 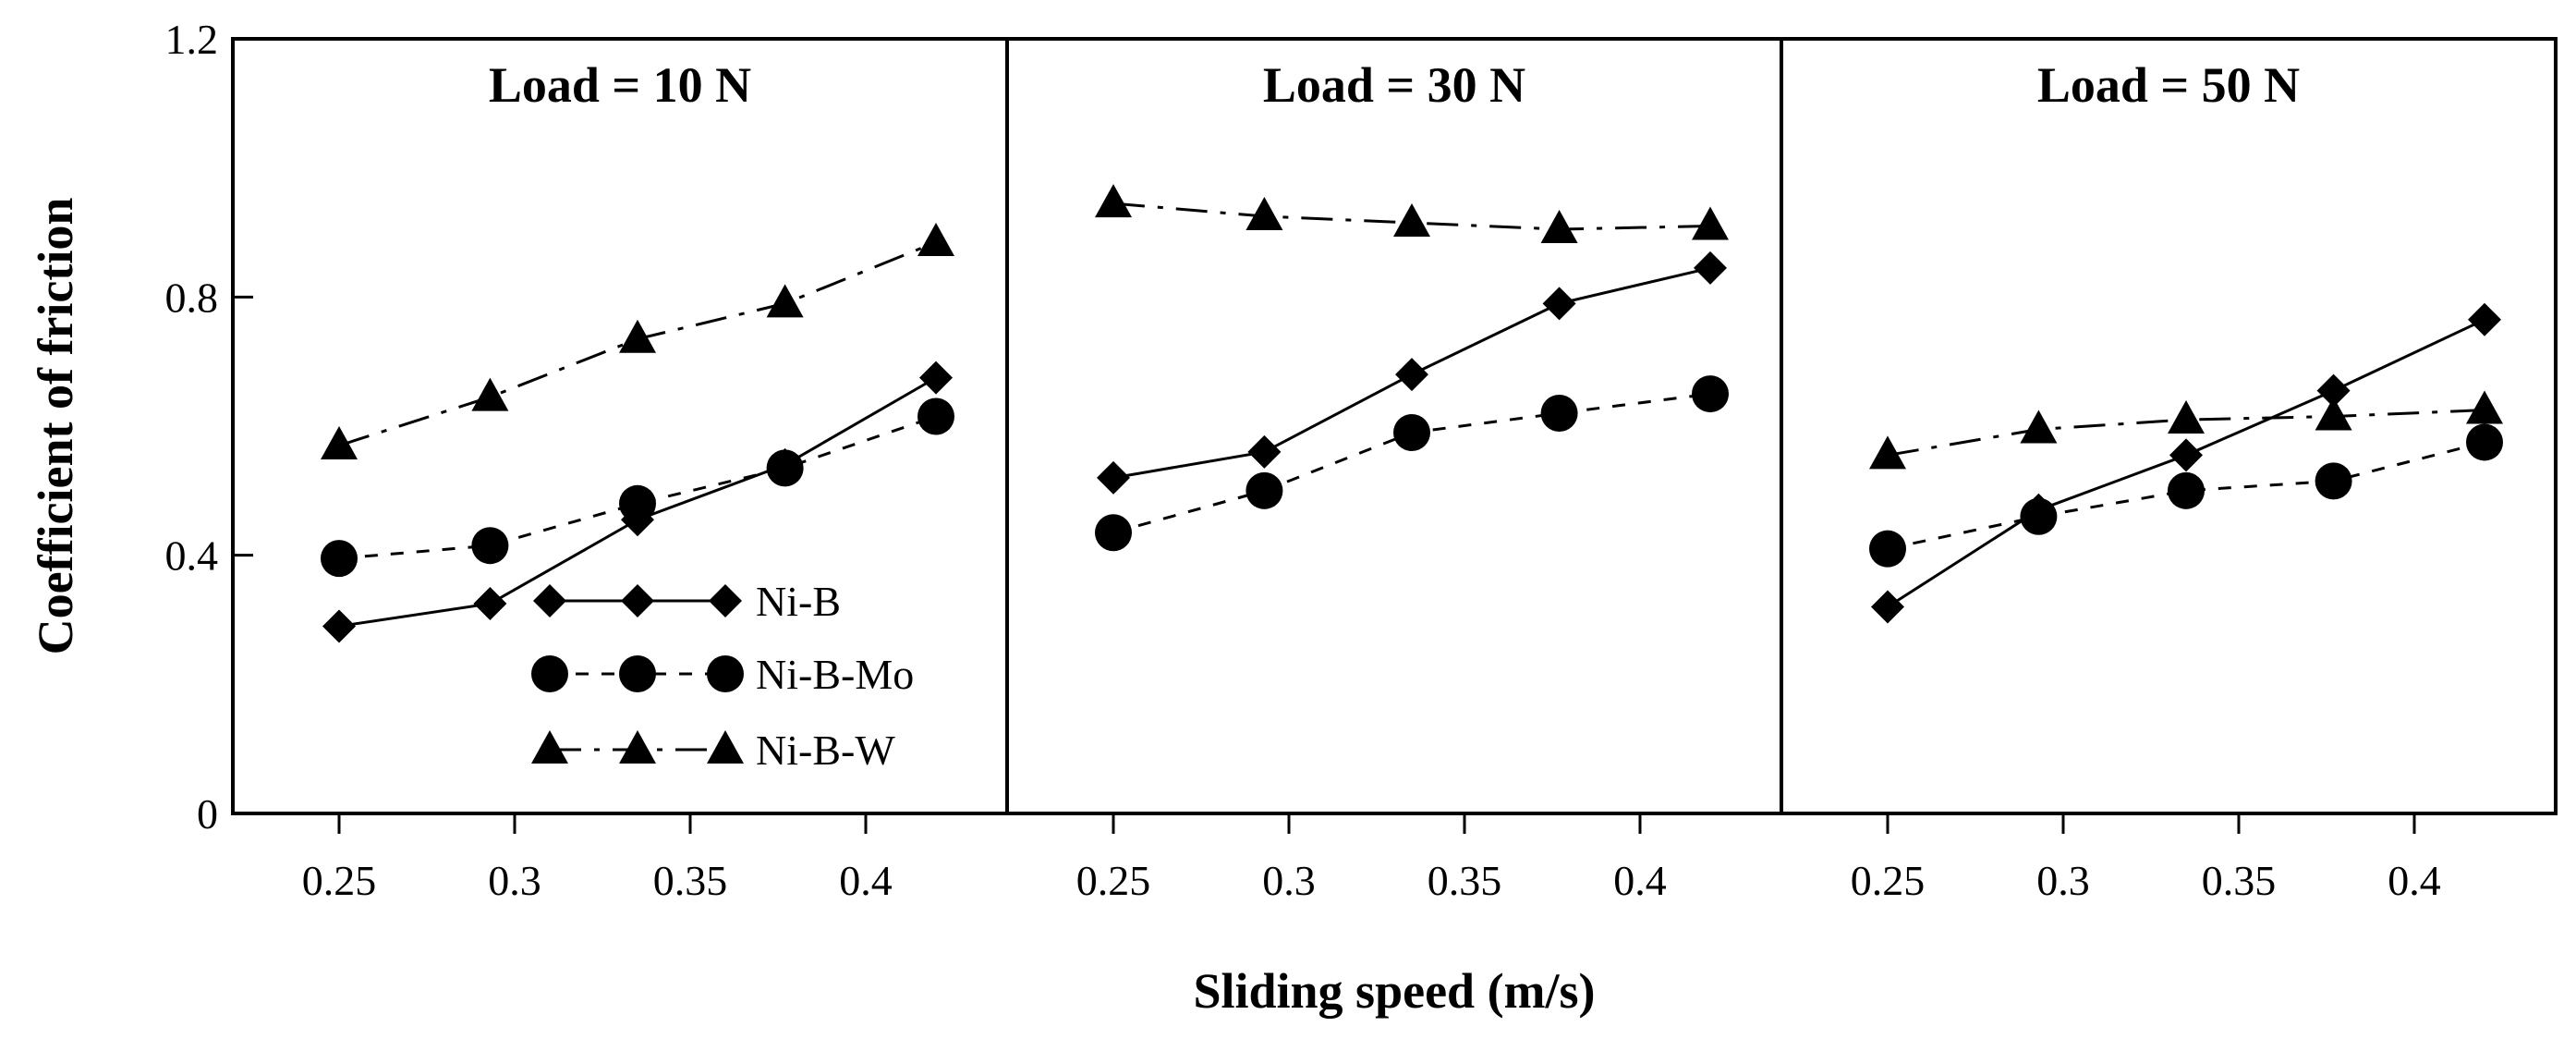 I want to click on legend-ni-b-w-label: Ni-B-W, so click(x=825, y=750).